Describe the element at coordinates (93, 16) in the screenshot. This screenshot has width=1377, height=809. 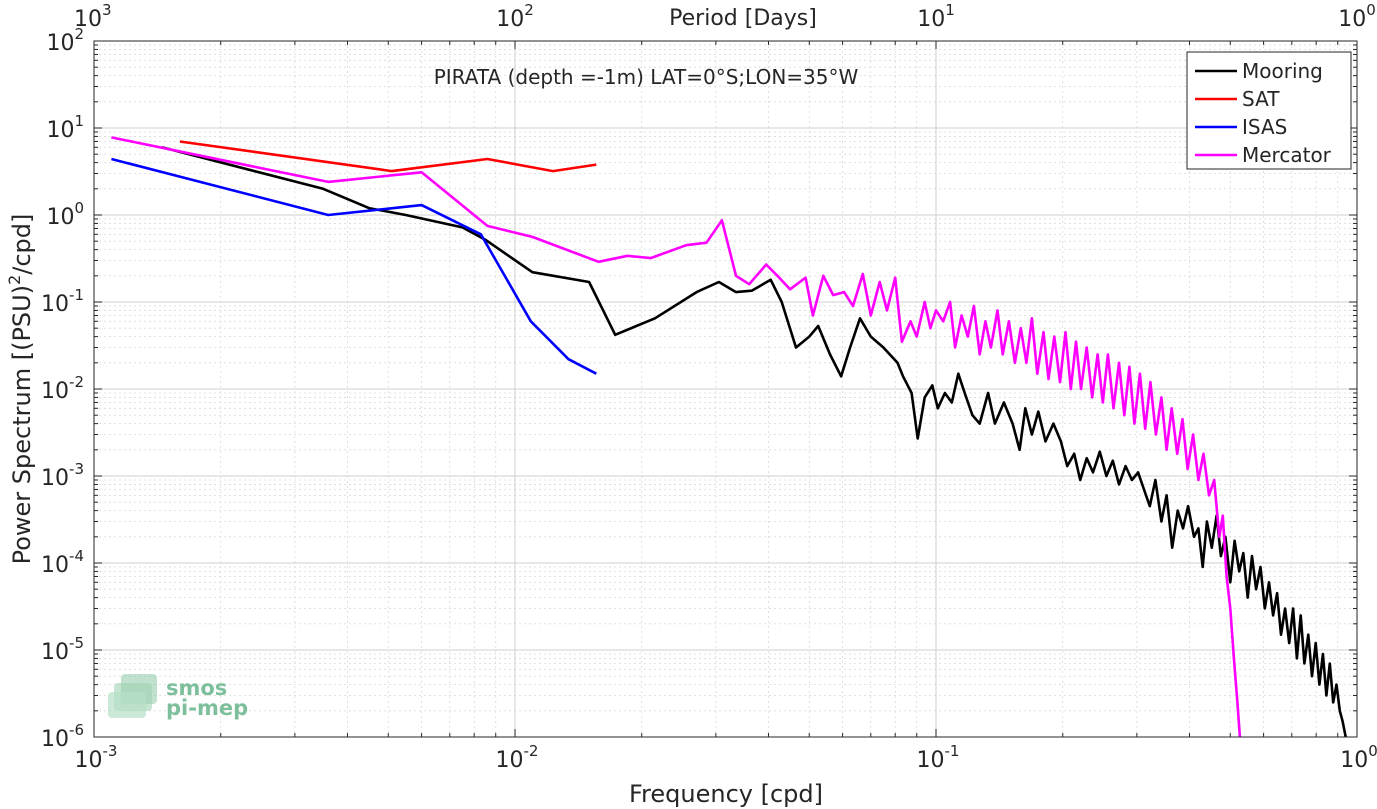
I see `top-tick-label: 10³` at that location.